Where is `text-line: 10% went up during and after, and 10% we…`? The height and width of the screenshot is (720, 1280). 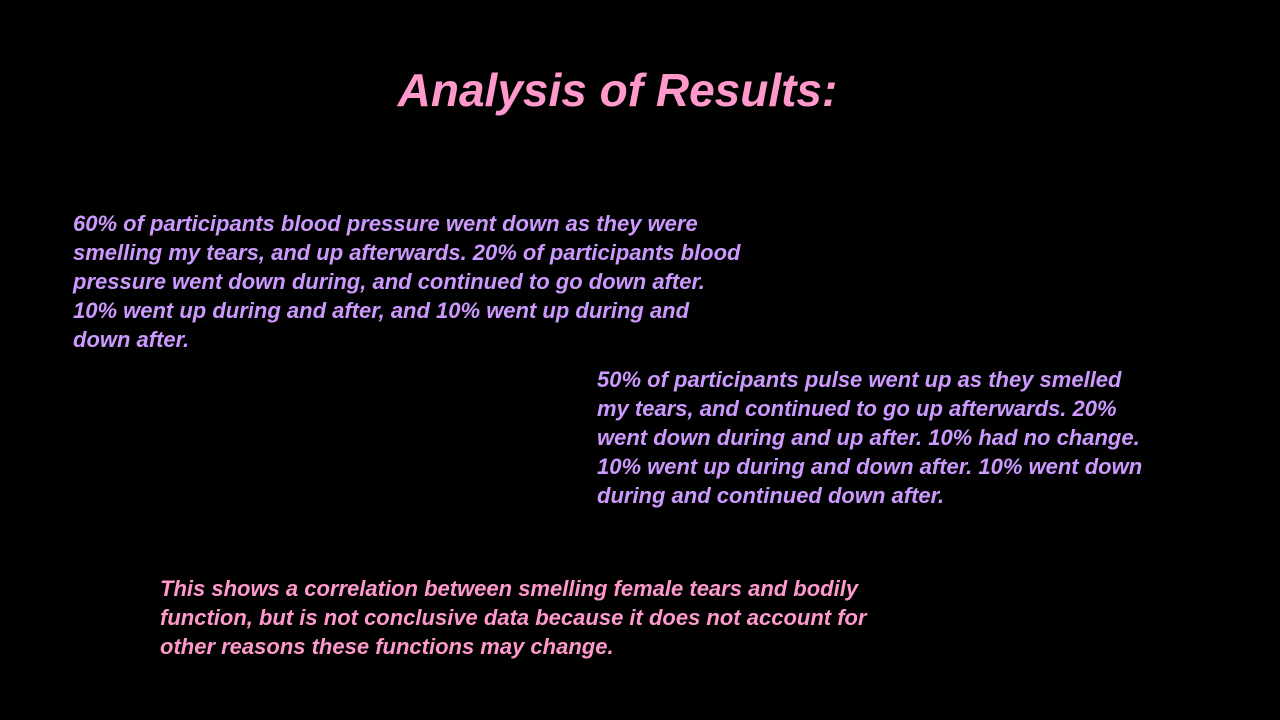 text-line: 10% went up during and after, and 10% we… is located at coordinates (381, 310).